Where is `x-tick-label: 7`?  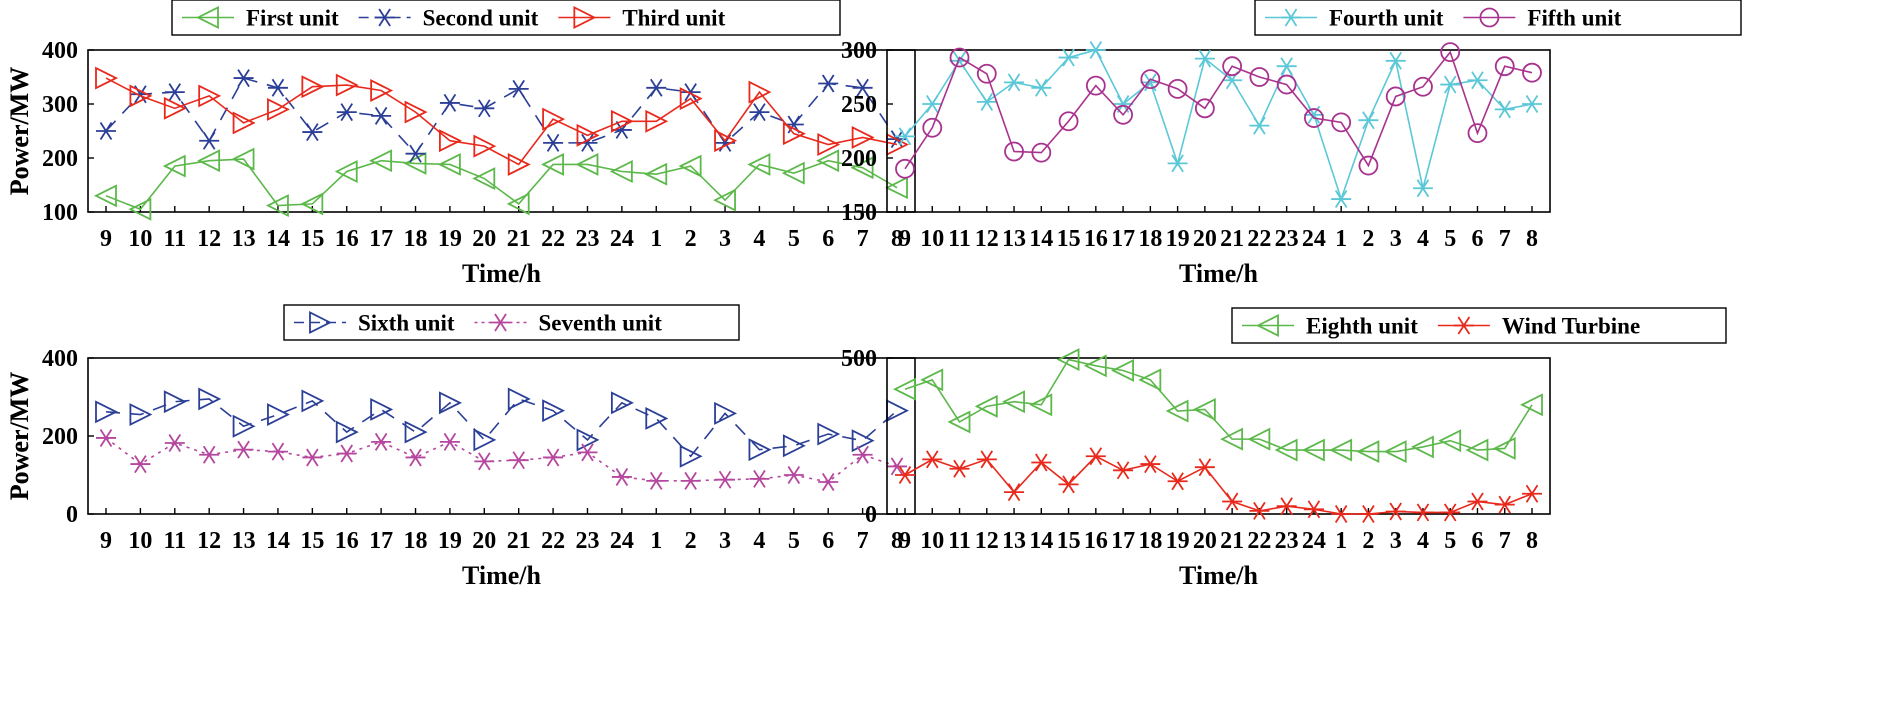
x-tick-label: 7 is located at coordinates (863, 541).